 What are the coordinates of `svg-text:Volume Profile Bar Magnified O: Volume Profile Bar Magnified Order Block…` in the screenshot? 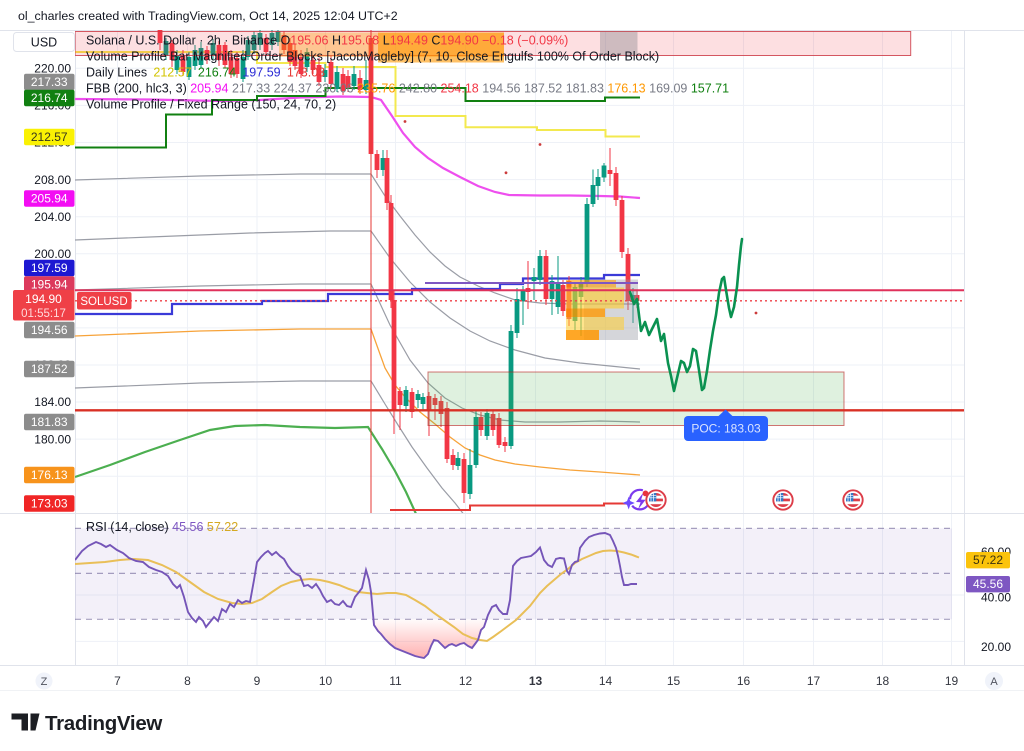 It's located at (372, 57).